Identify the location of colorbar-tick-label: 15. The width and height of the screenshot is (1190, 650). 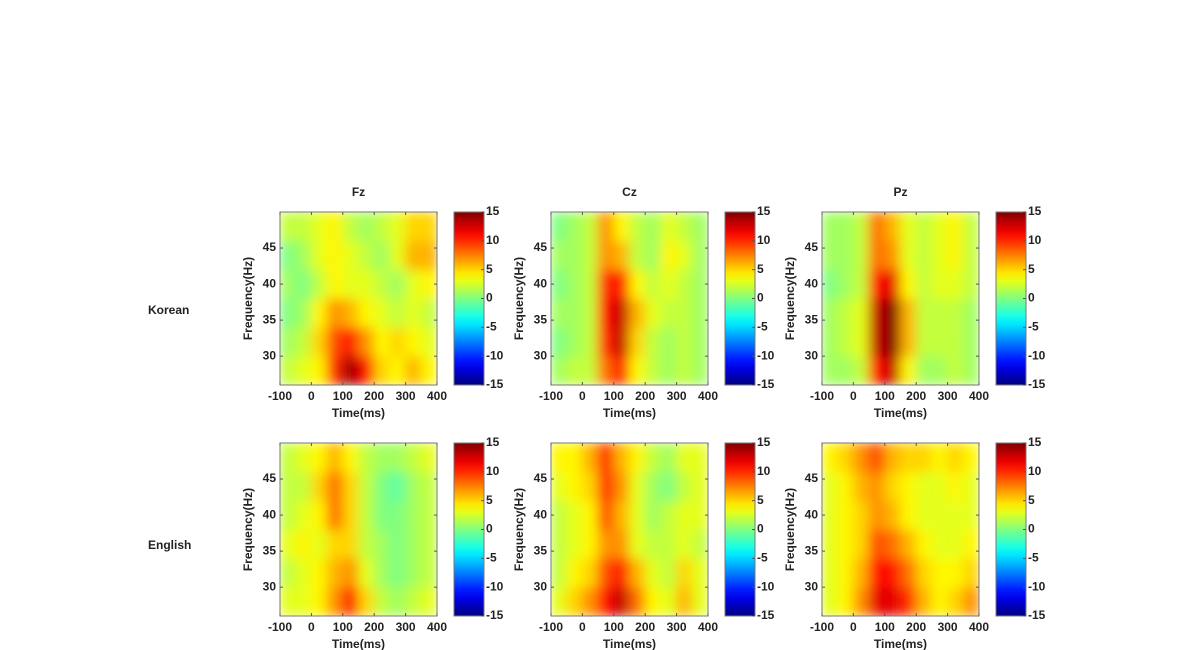
(493, 442).